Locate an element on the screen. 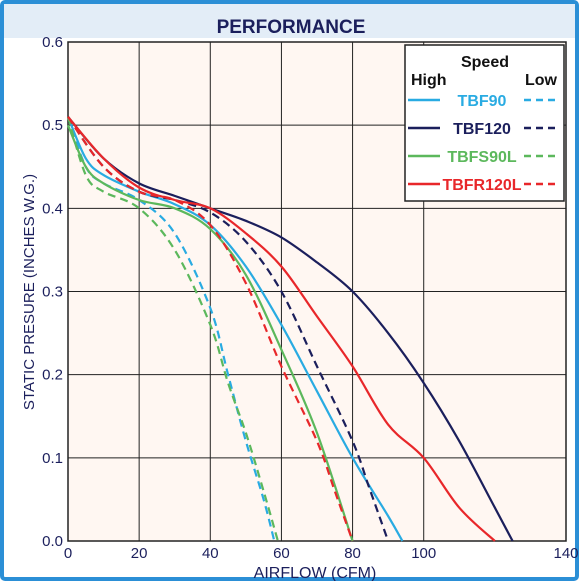 This screenshot has height=586, width=579. y-tick-label: 0.5 is located at coordinates (52, 125).